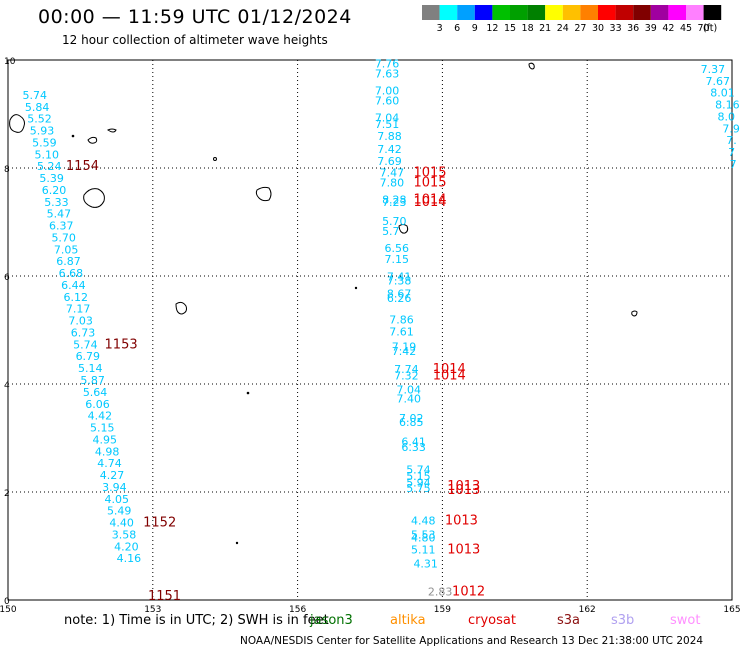  Describe the element at coordinates (429, 173) in the screenshot. I see `pass-number-label: 1015` at that location.